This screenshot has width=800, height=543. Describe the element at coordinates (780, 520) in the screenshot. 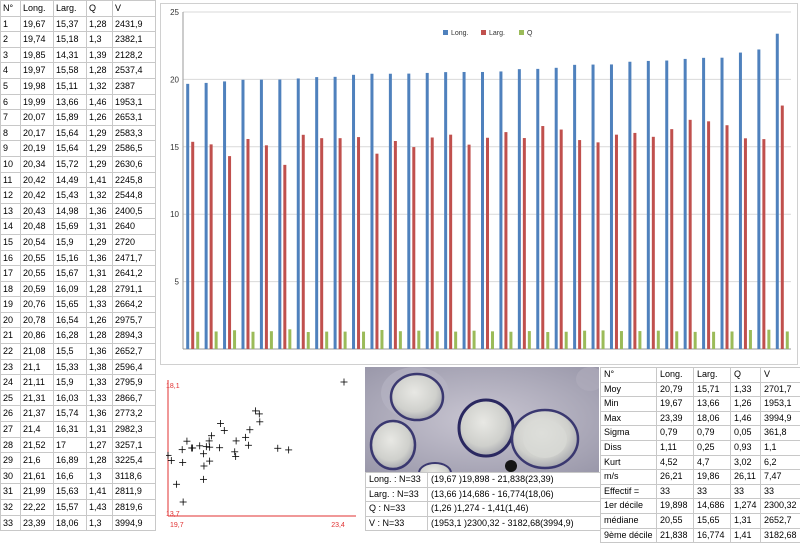

I see `stats-cell: 2652,7` at that location.